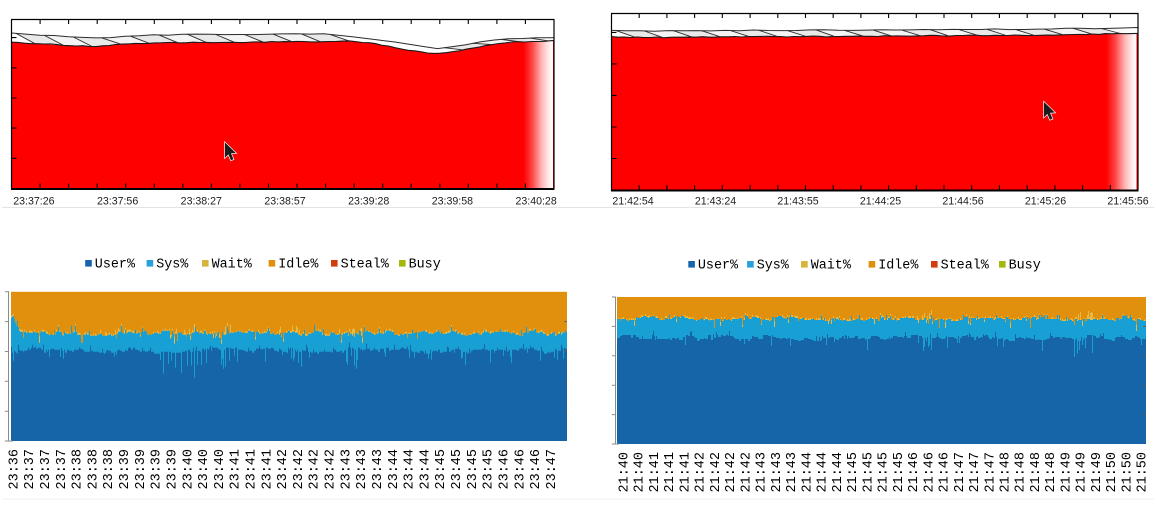 The width and height of the screenshot is (1156, 510). I want to click on svg-text: 23:37:26, so click(33, 202).